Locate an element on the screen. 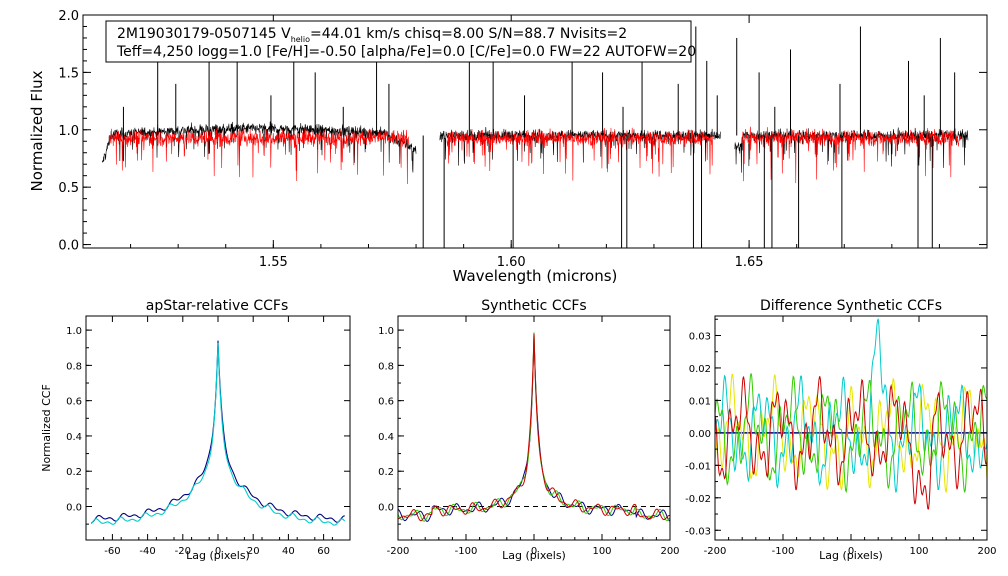  apstar-ccf-ticks: -60 -40 -20 0 20 40 60 0.0 0.2 0.4 0.6 0.8 1.0 is located at coordinates (208, 436).